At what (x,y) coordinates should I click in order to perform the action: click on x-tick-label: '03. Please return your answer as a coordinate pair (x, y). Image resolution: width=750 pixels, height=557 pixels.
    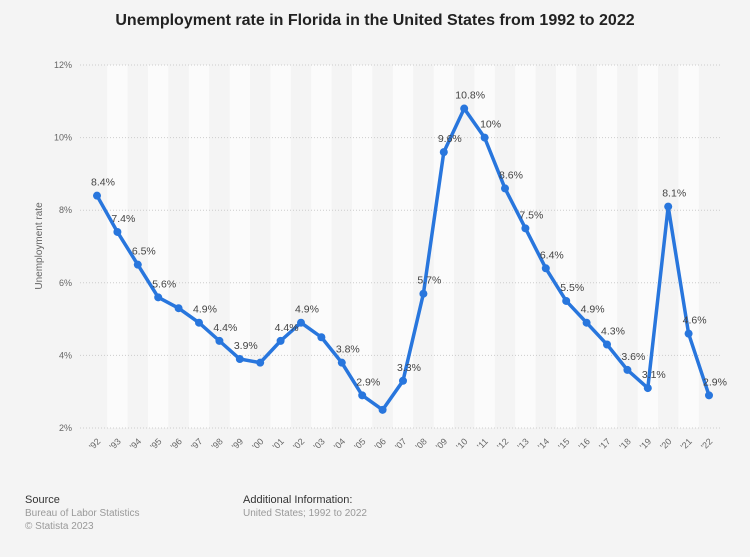
    Looking at the image, I should click on (318, 443).